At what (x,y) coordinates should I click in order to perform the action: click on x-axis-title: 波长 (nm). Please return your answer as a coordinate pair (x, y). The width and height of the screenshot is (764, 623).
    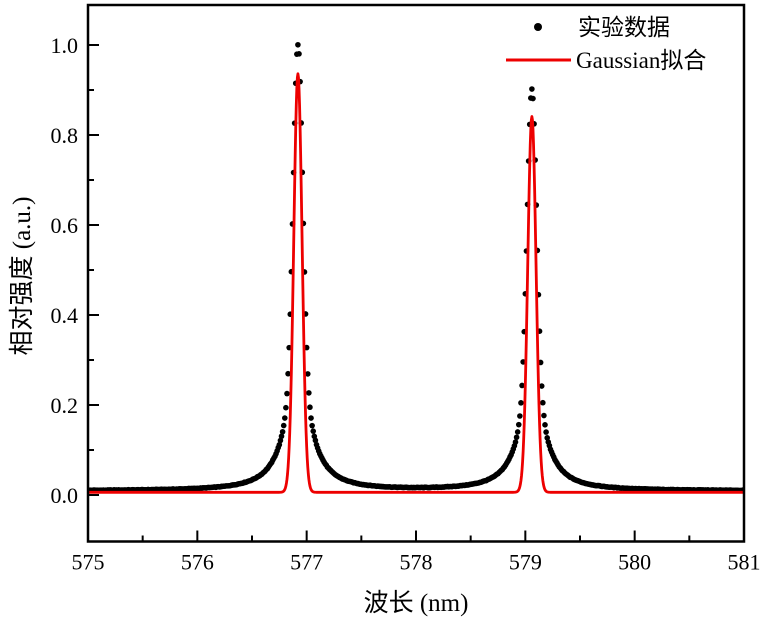
    Looking at the image, I should click on (416, 603).